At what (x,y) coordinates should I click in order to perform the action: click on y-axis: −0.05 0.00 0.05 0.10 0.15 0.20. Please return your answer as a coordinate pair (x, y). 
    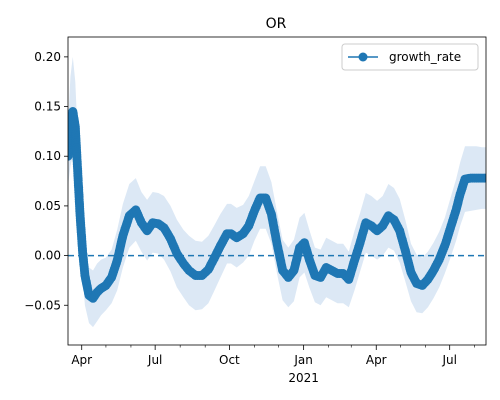
    Looking at the image, I should click on (46, 181).